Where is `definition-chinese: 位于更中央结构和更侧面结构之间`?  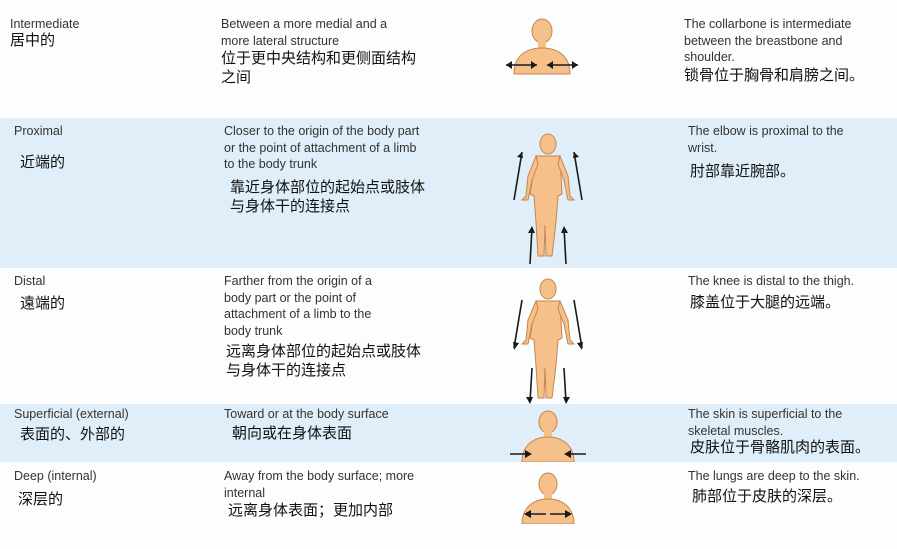
definition-chinese: 位于更中央结构和更侧面结构之间 is located at coordinates (319, 67).